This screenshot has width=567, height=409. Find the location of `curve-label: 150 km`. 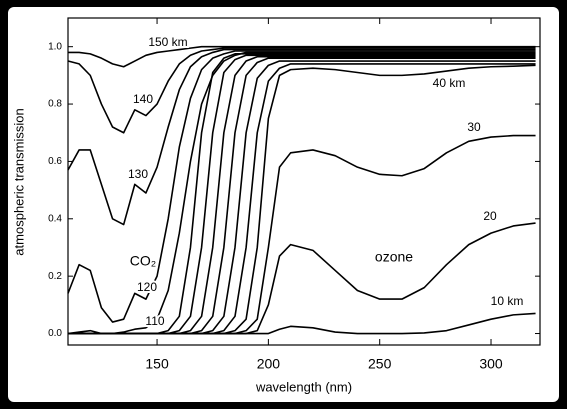

curve-label: 150 km is located at coordinates (167, 42).